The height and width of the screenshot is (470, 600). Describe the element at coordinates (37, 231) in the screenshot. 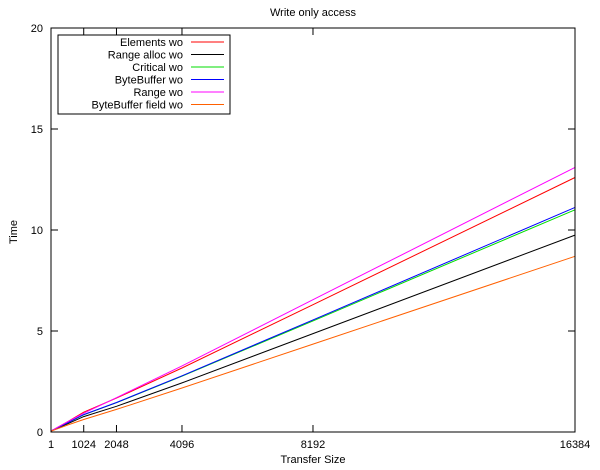

I see `y-tick-label-2: 10` at that location.